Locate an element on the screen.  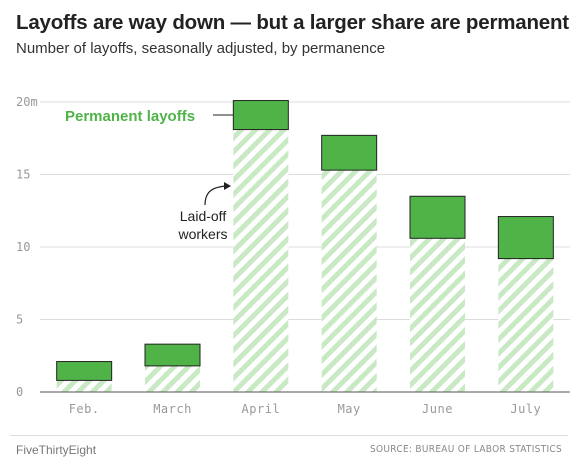
y-tick-label: 20m is located at coordinates (27, 102).